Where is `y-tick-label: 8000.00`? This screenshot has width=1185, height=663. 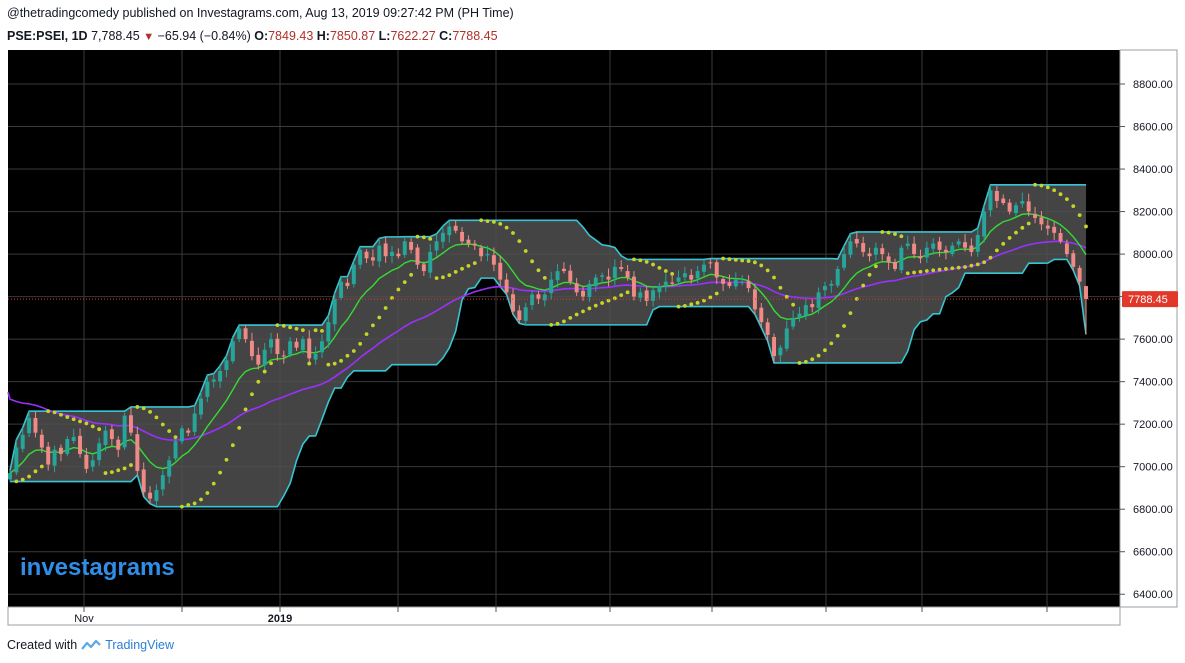 y-tick-label: 8000.00 is located at coordinates (1153, 255).